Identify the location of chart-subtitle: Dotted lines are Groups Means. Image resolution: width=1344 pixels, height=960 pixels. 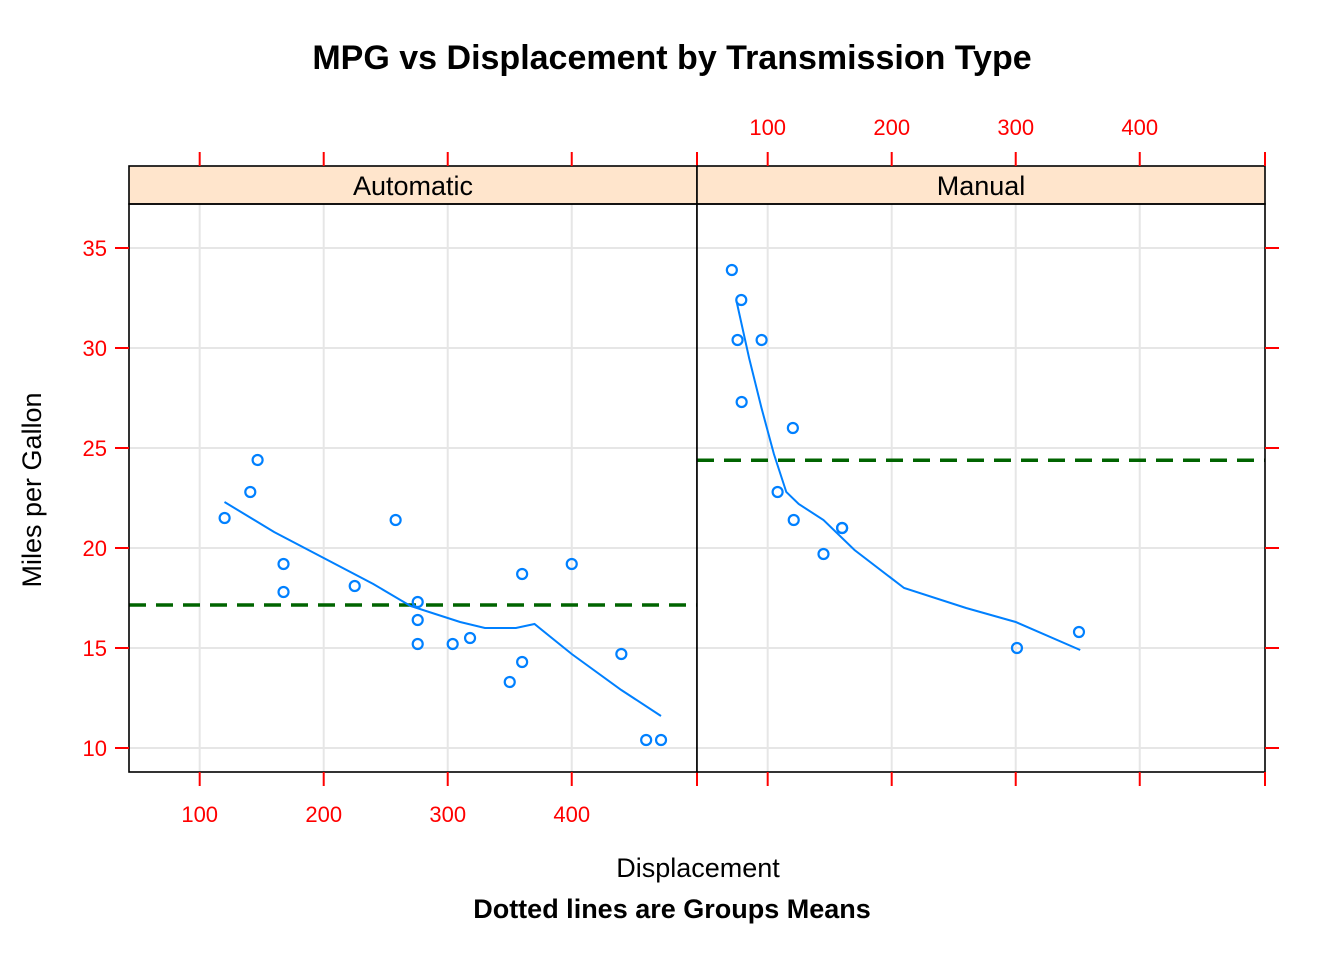
(672, 909).